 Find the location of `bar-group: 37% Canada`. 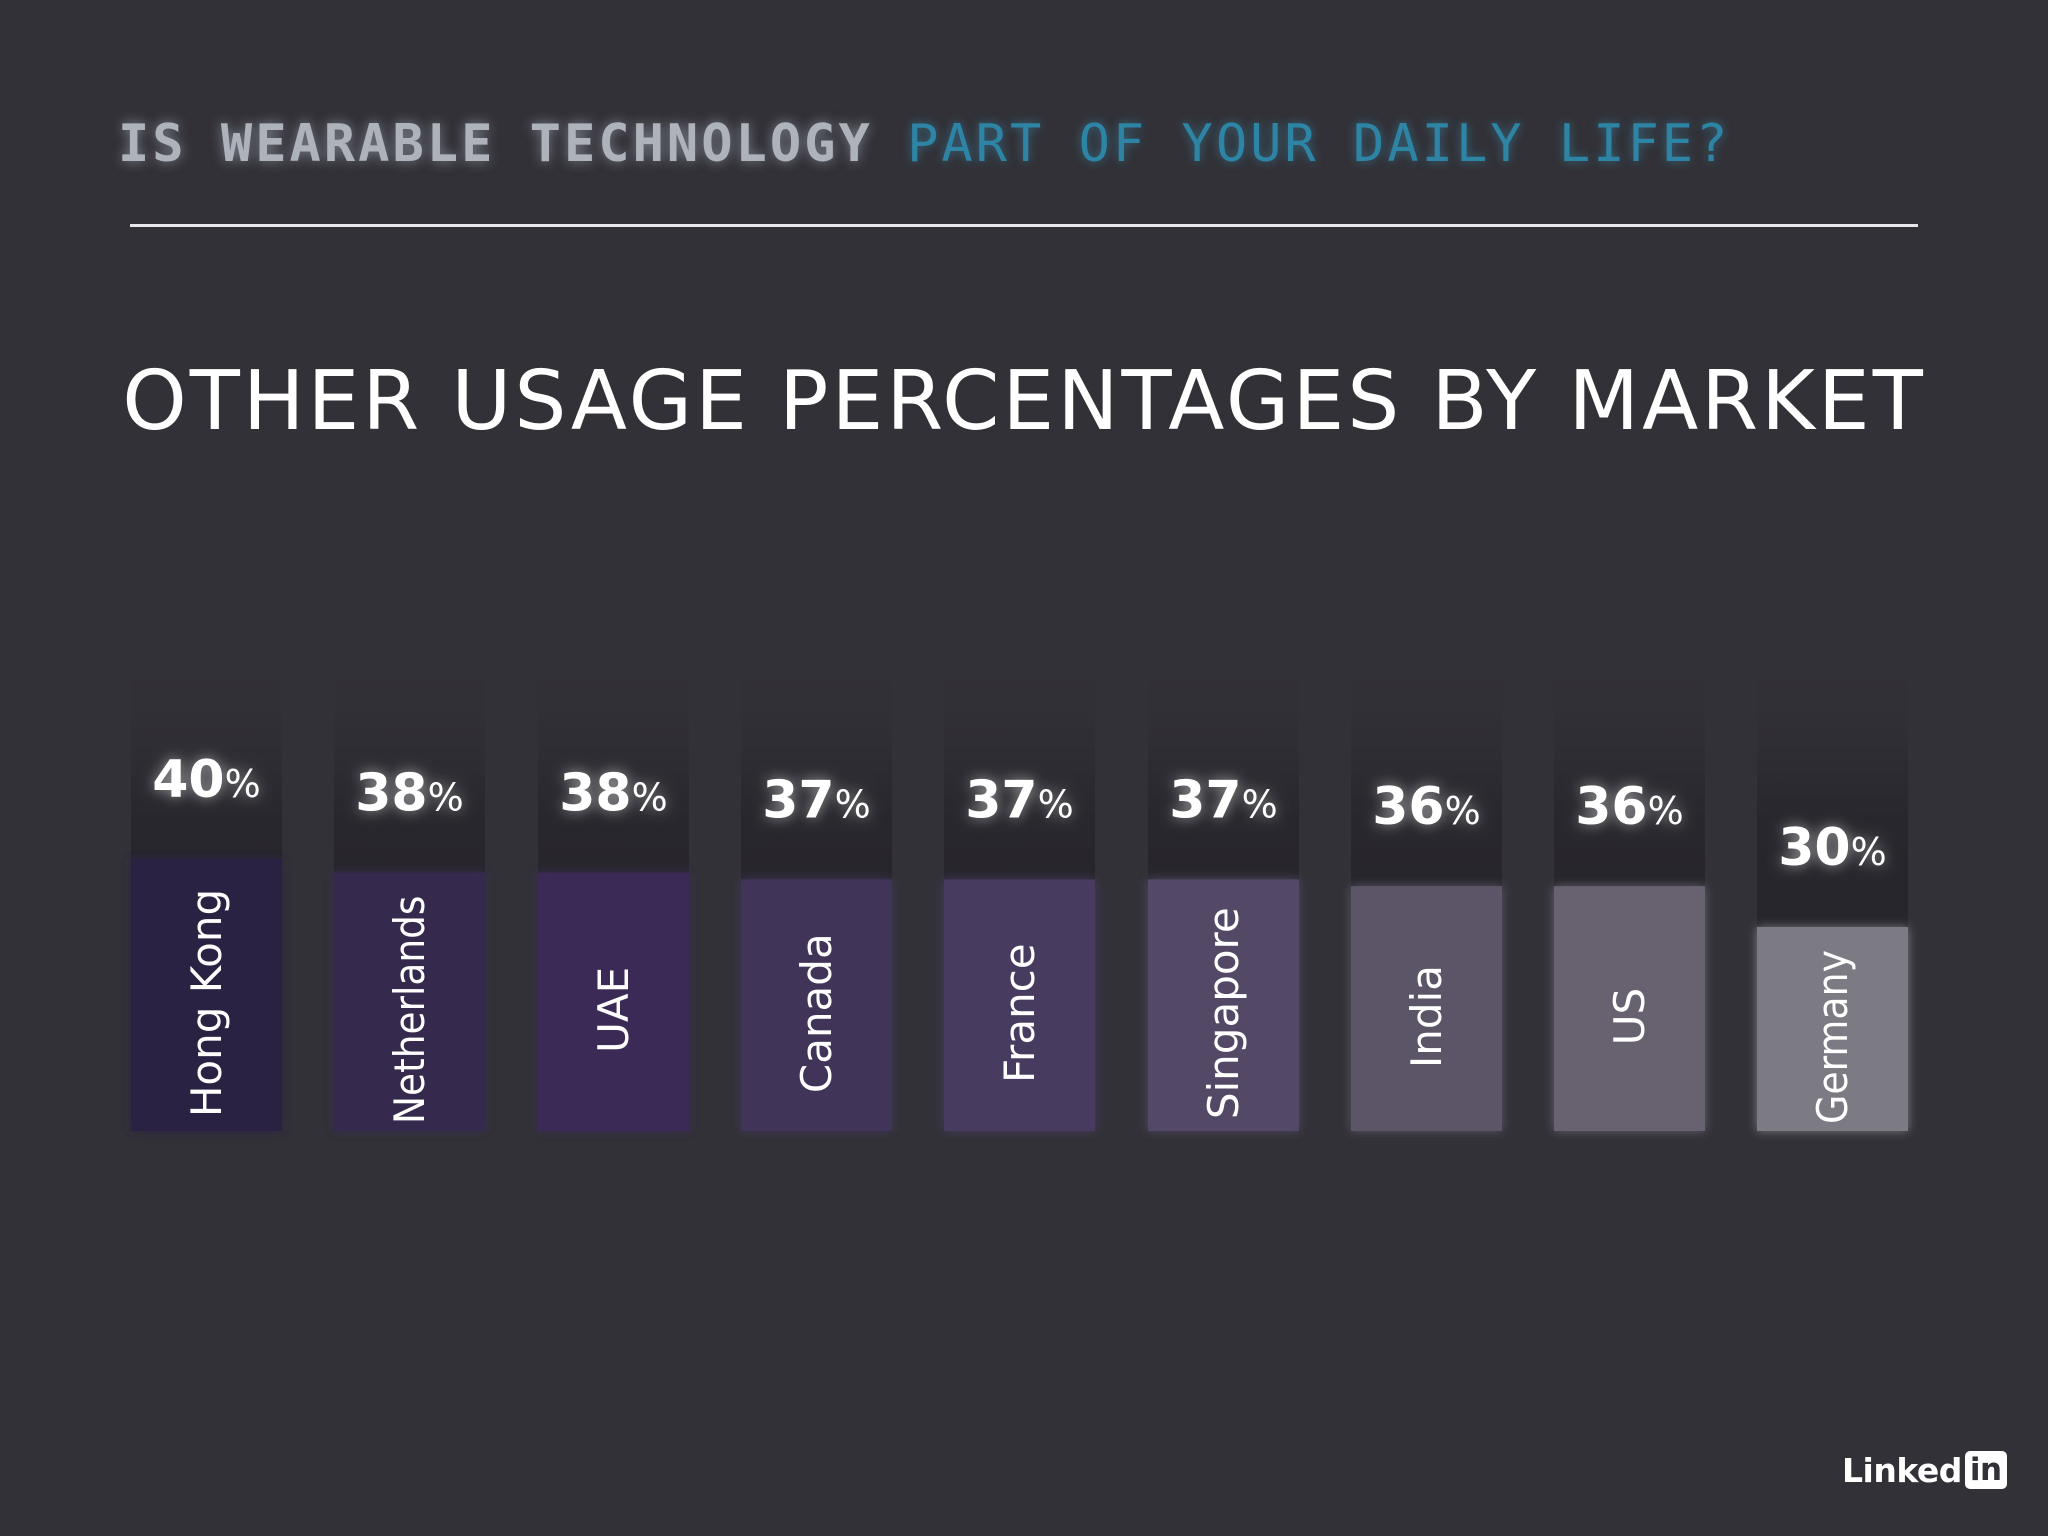

bar-group: 37% Canada is located at coordinates (816, 888).